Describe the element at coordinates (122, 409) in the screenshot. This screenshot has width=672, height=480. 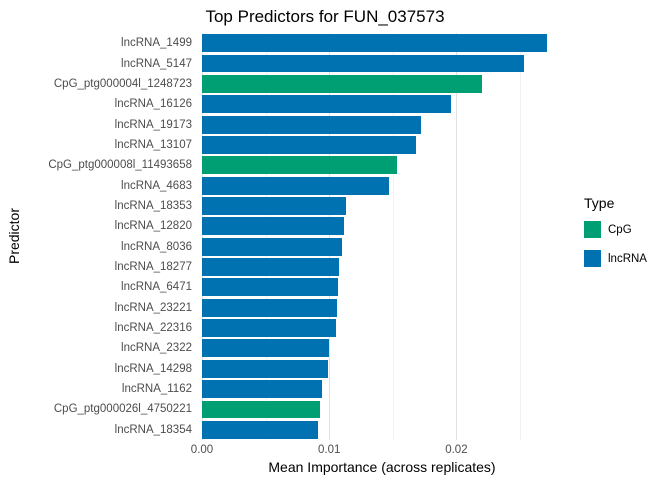
I see `y-tick-label-CpG_ptg000026l_4750221: CpG_ptg000026l_4750221` at that location.